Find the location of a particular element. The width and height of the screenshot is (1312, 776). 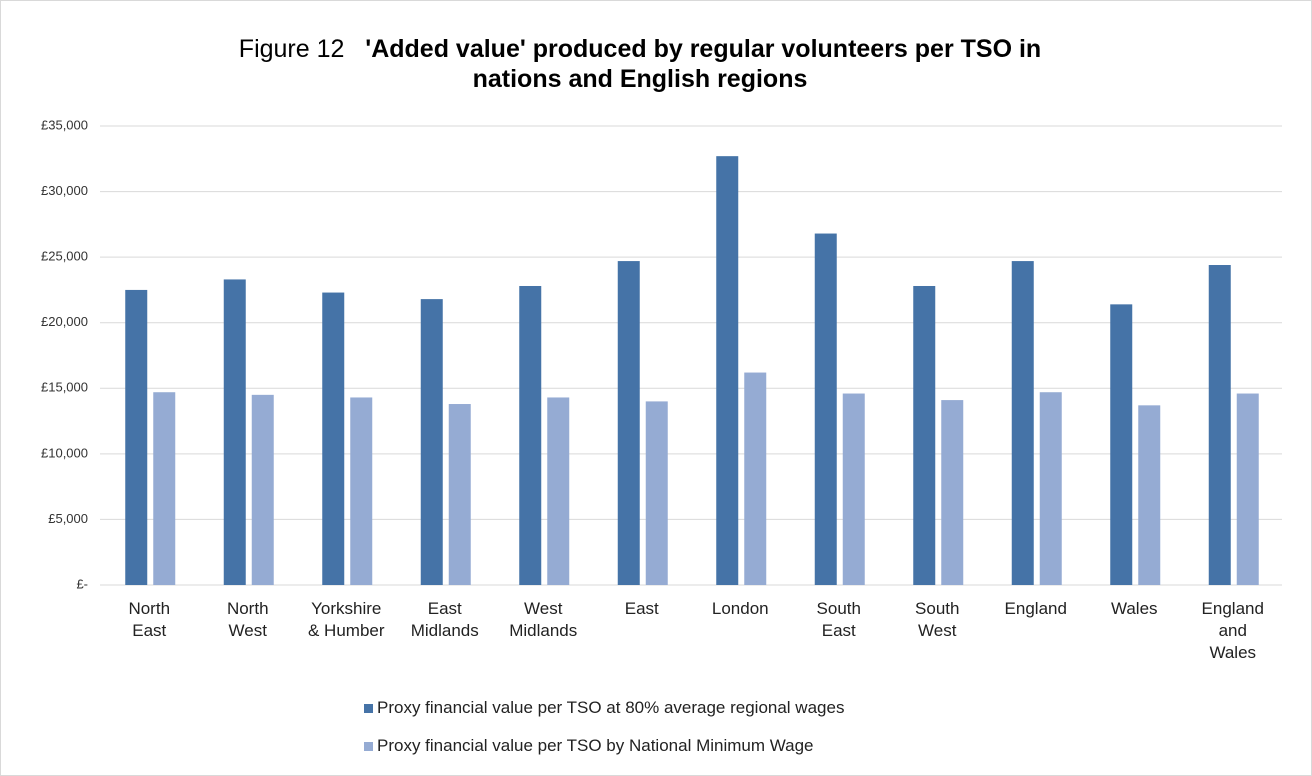

y-tick-label: £25,000 is located at coordinates (64, 256).